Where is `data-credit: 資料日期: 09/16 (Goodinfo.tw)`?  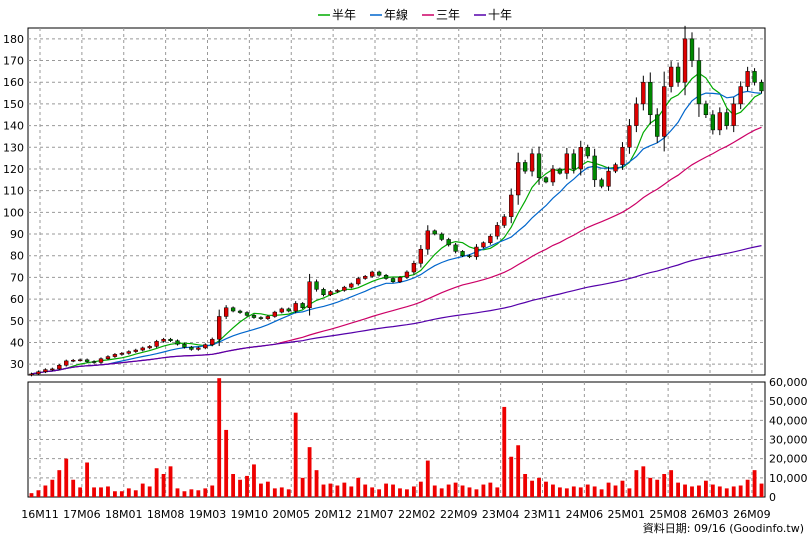 data-credit: 資料日期: 09/16 (Goodinfo.tw) is located at coordinates (723, 528).